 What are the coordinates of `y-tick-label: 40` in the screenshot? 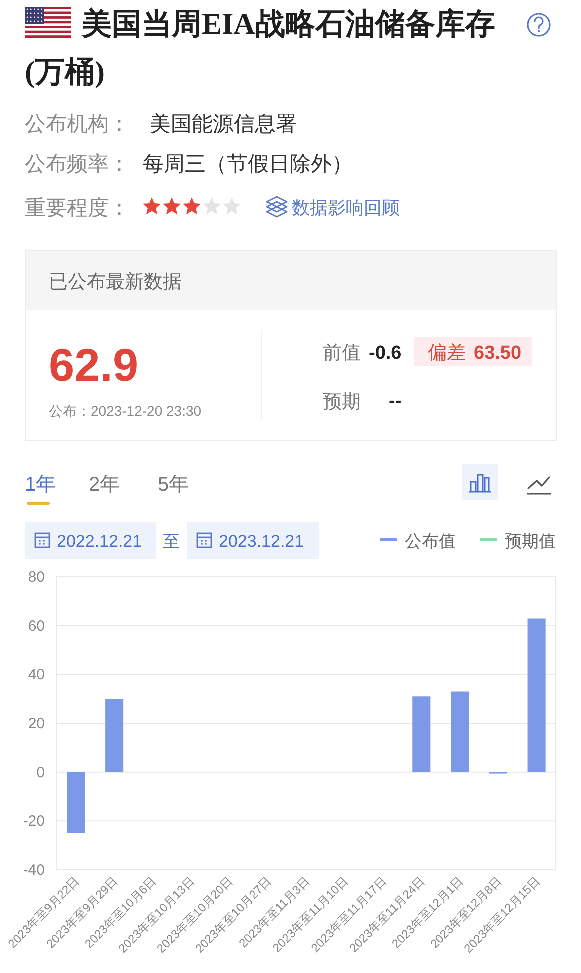 It's located at (36, 675).